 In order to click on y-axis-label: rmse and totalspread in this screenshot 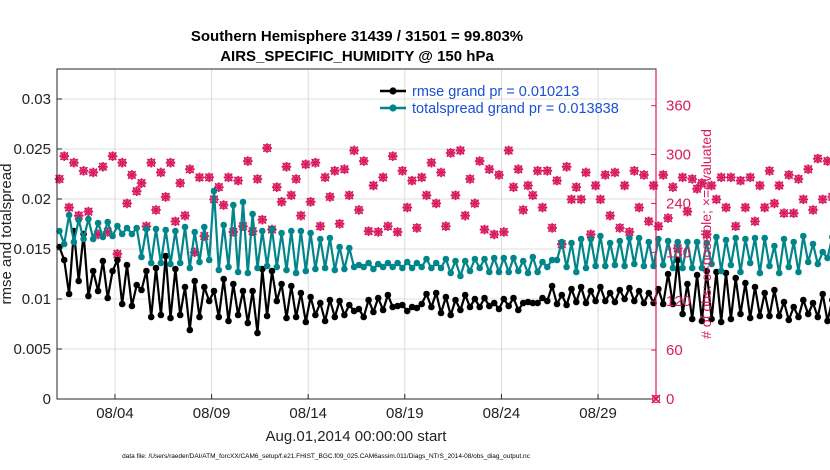, I will do `click(7, 234)`.